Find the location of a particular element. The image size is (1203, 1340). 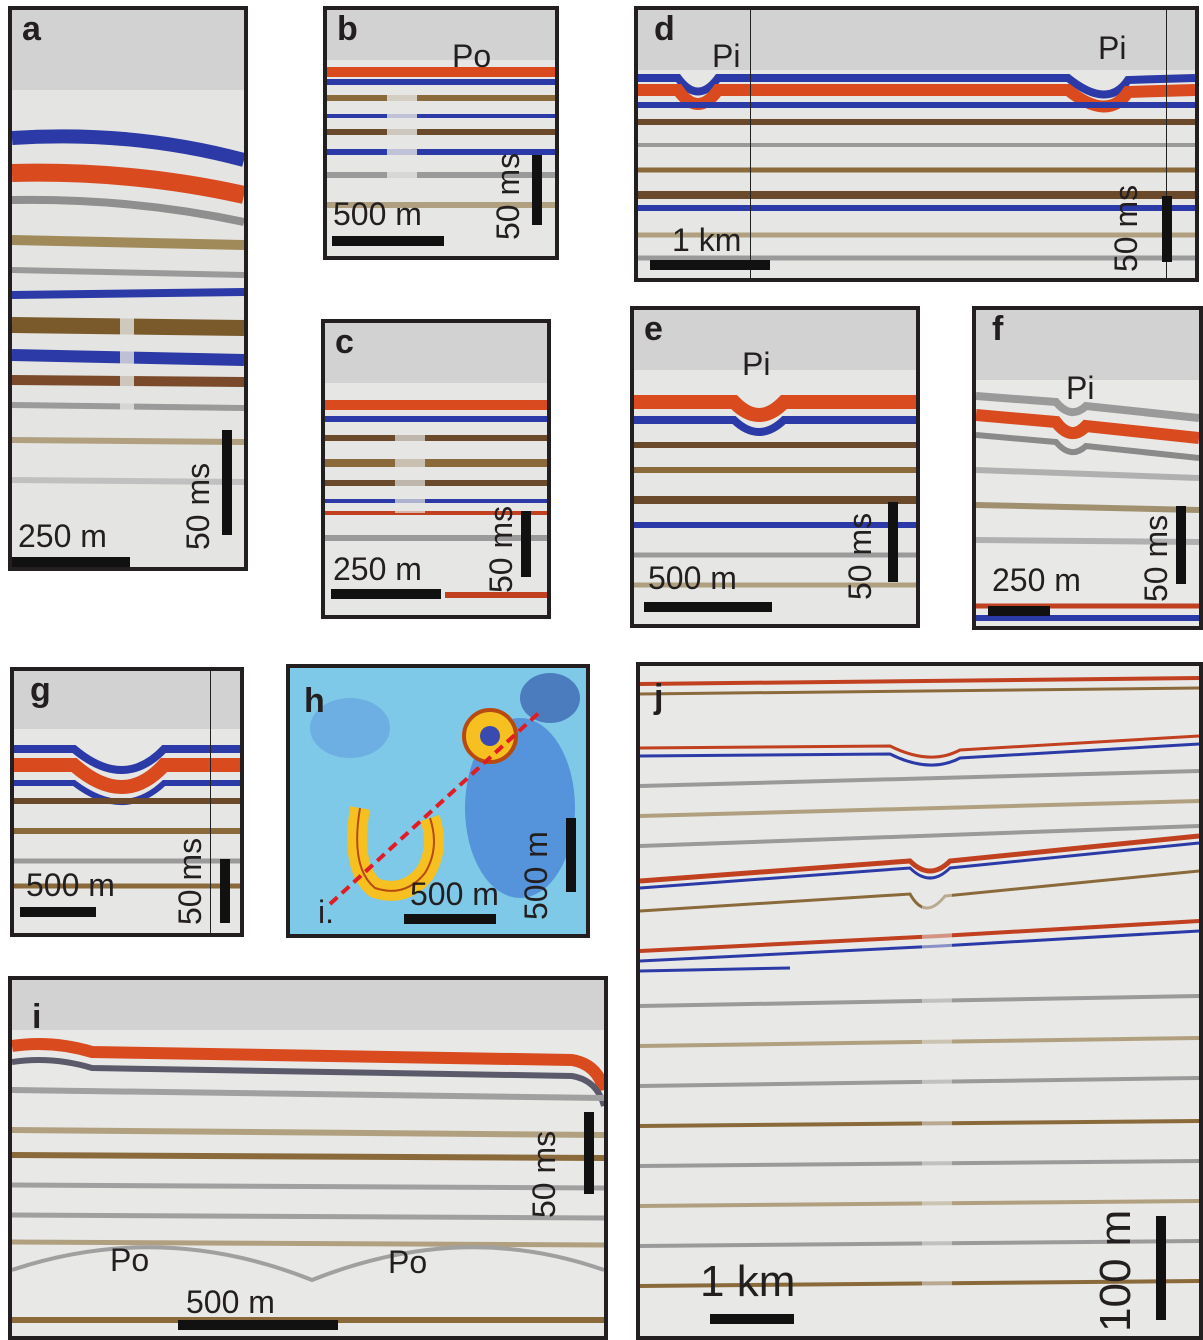

panel-j-scale-h-label: 1 km is located at coordinates (748, 1281).